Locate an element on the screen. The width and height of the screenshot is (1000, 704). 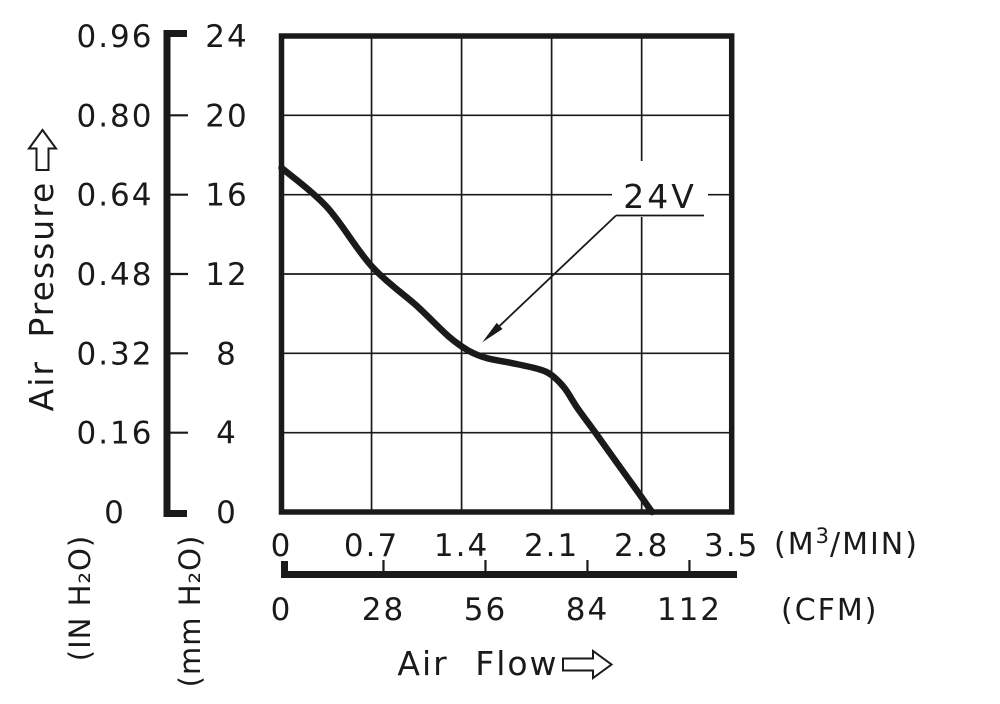
y-tick-label-in-h2o: 0.96 is located at coordinates (114, 37).